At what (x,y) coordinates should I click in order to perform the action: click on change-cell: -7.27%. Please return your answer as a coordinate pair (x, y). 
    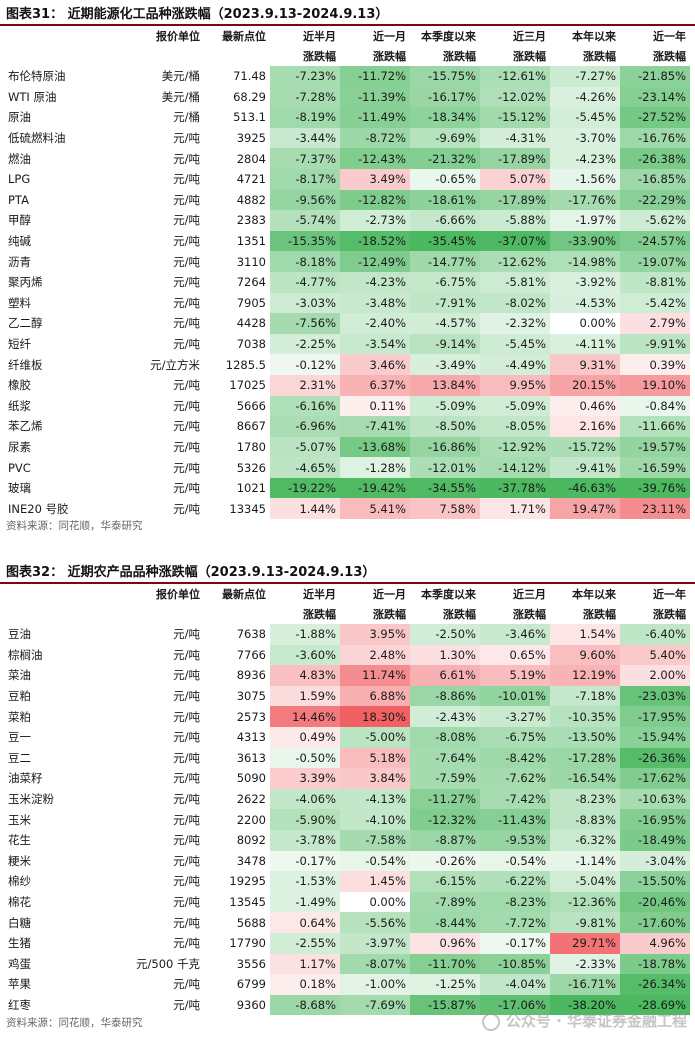
    Looking at the image, I should click on (585, 76).